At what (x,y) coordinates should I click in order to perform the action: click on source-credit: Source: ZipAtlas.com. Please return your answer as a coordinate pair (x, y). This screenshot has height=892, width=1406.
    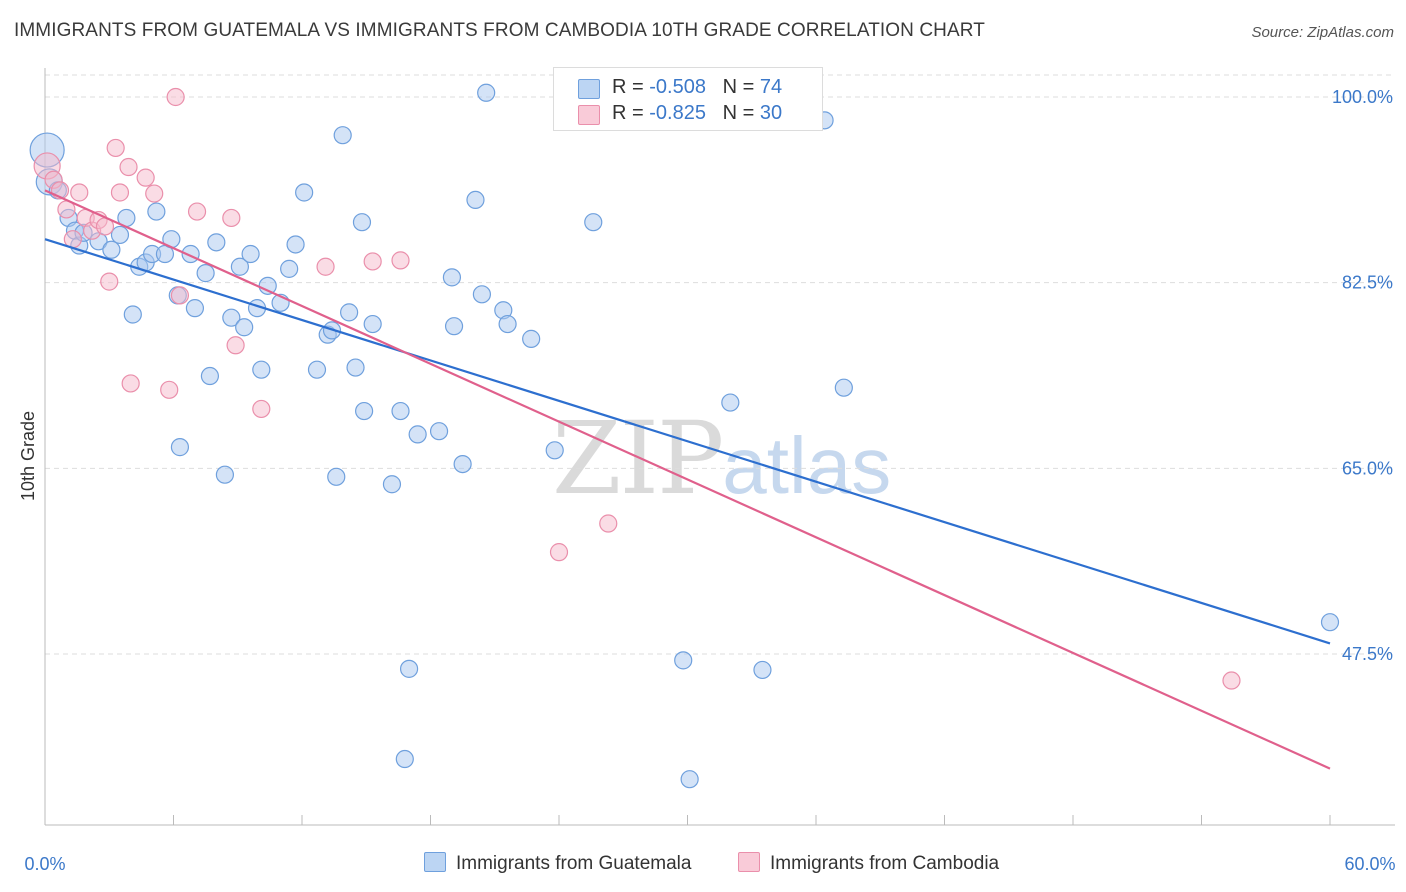
    Looking at the image, I should click on (1322, 32).